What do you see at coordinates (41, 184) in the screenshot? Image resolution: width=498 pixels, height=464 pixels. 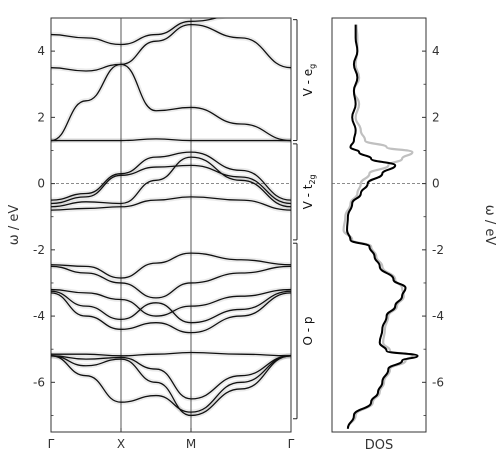 I see `band-y-tick-label: 0` at bounding box center [41, 184].